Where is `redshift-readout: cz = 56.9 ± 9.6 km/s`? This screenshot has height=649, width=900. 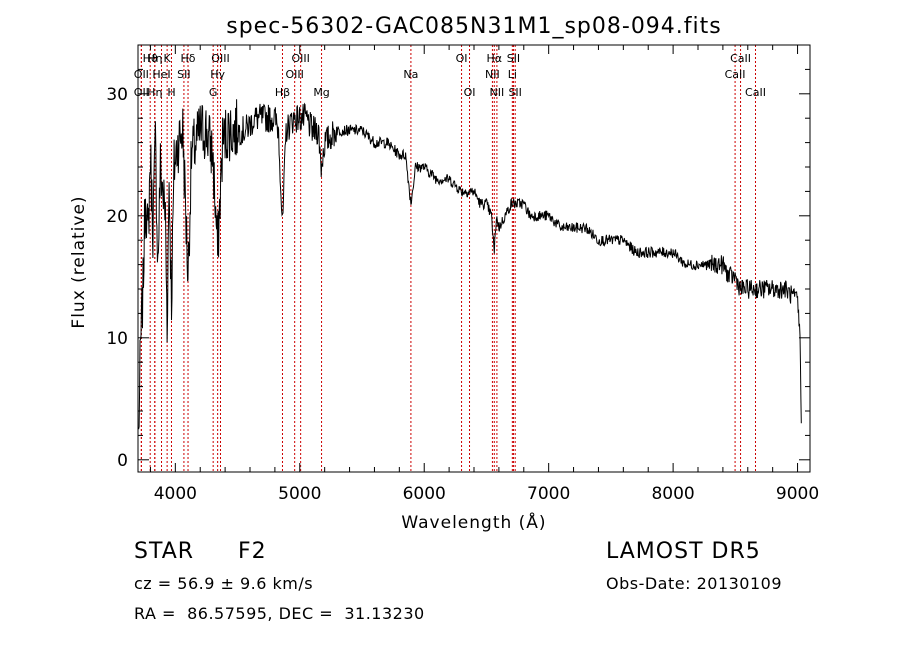 redshift-readout: cz = 56.9 ± 9.6 km/s is located at coordinates (224, 583).